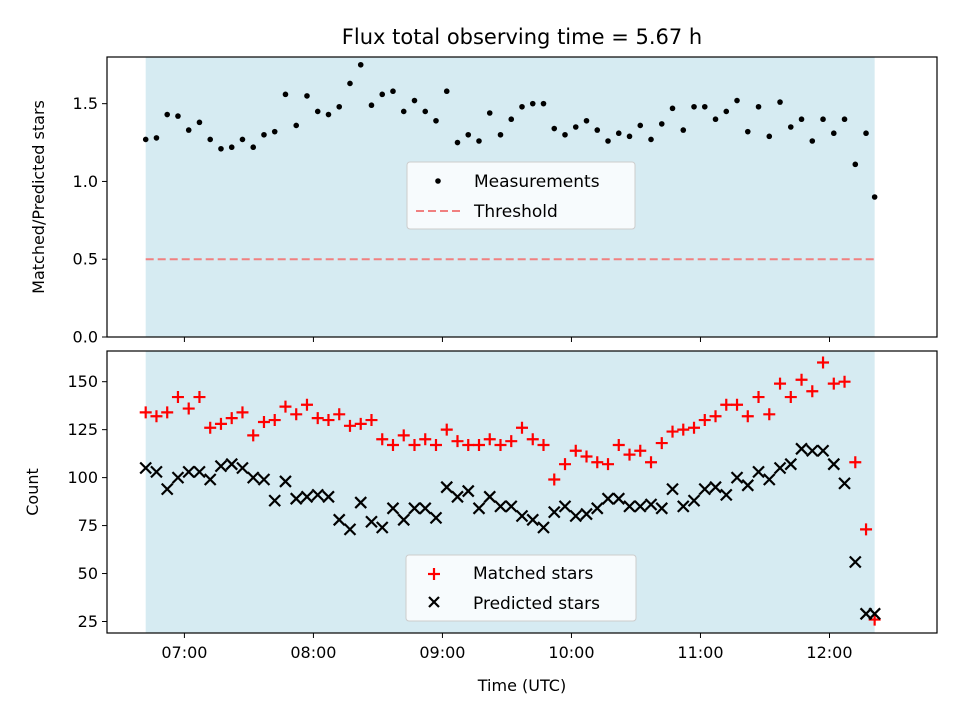 The height and width of the screenshot is (720, 960). What do you see at coordinates (85, 337) in the screenshot?
I see `top-y-tick-label: 0.0` at bounding box center [85, 337].